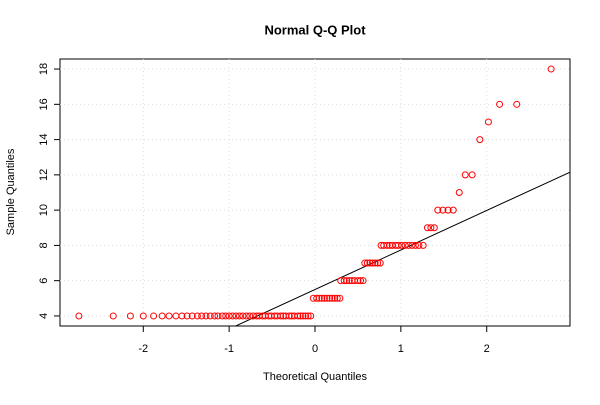  Describe the element at coordinates (44, 210) in the screenshot. I see `y-tick-label: 10` at that location.